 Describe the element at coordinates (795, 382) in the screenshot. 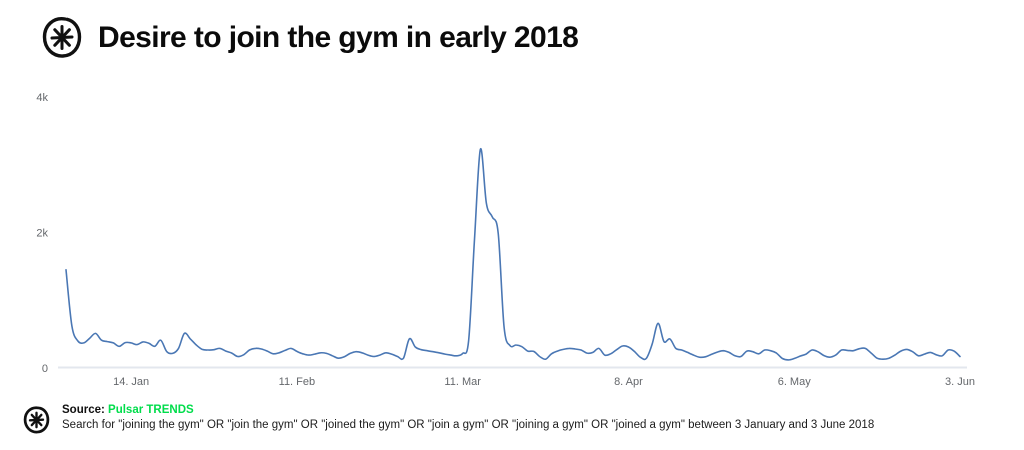

I see `x-tick-label: 6. May` at that location.